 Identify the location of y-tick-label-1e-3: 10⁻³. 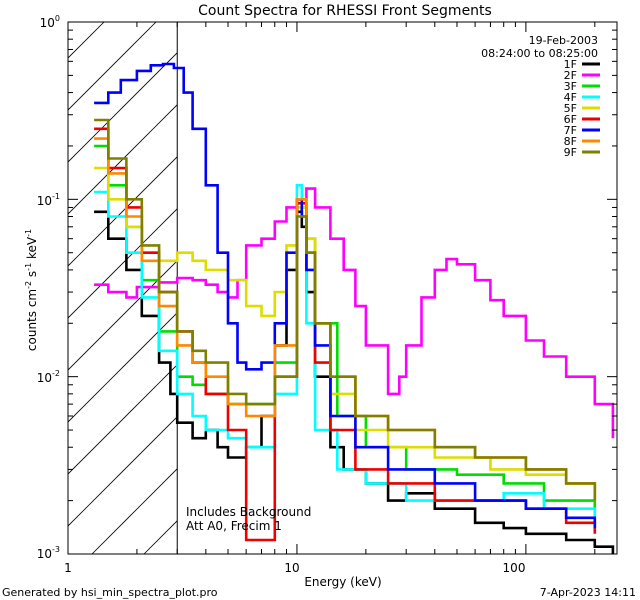
(48, 553).